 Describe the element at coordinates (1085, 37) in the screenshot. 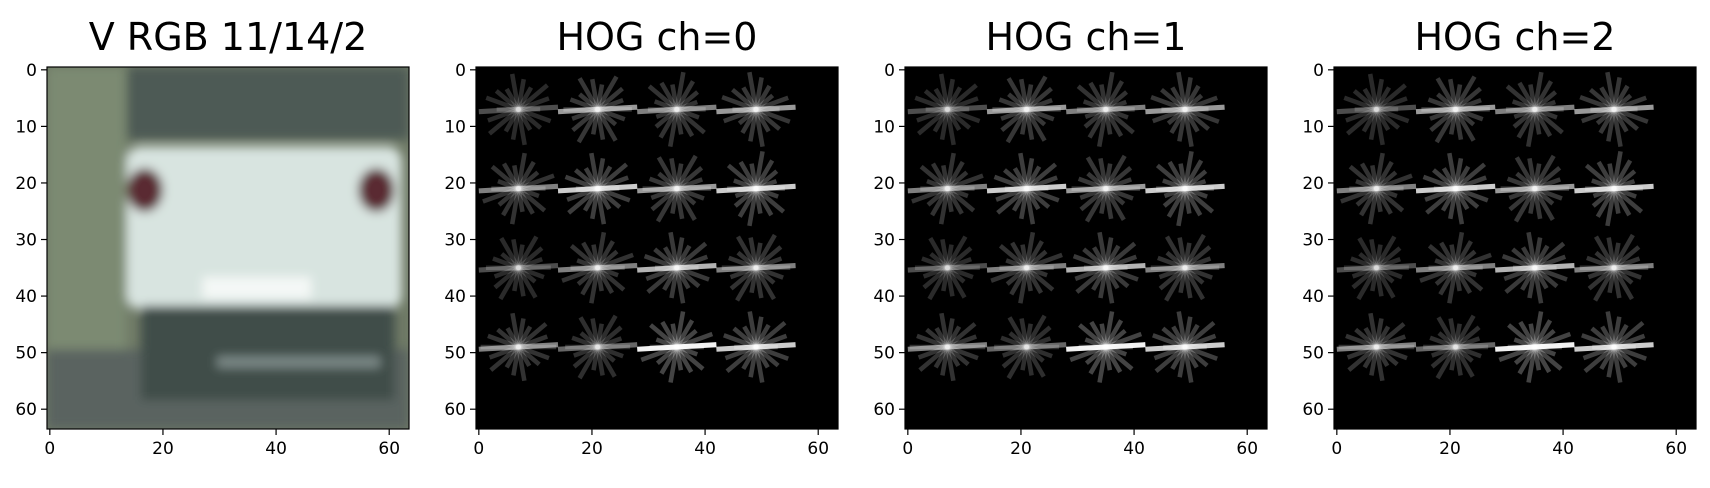

I see `panel-title: HOG ch=1` at that location.